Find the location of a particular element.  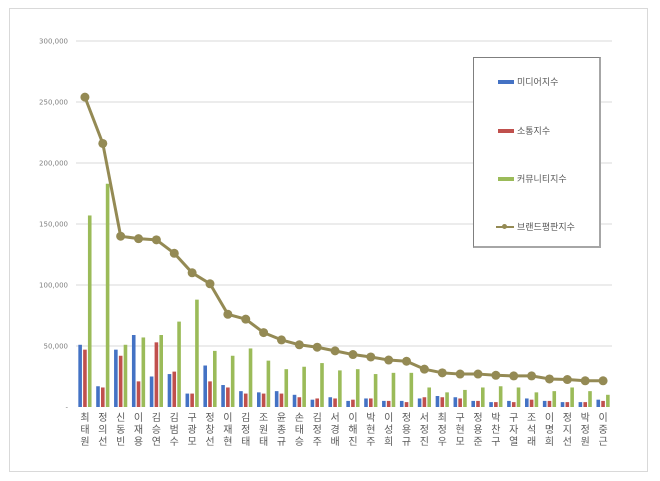

line-marker-icon is located at coordinates (505, 226).